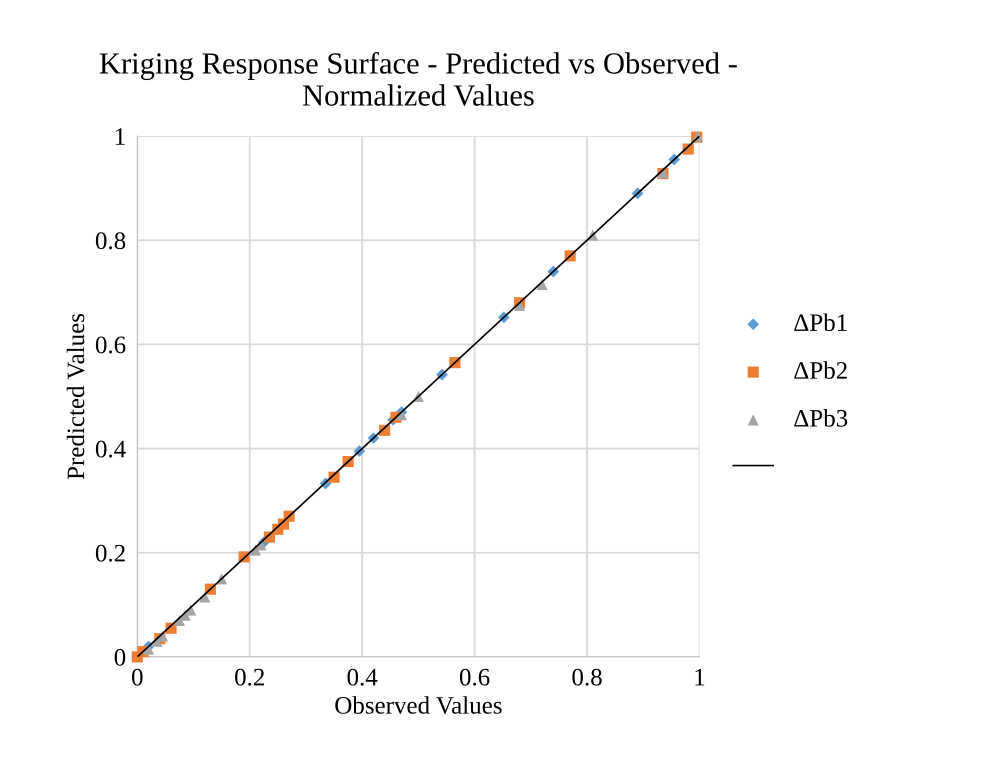 This screenshot has width=995, height=782. What do you see at coordinates (120, 657) in the screenshot?
I see `y-tick-label: 0` at bounding box center [120, 657].